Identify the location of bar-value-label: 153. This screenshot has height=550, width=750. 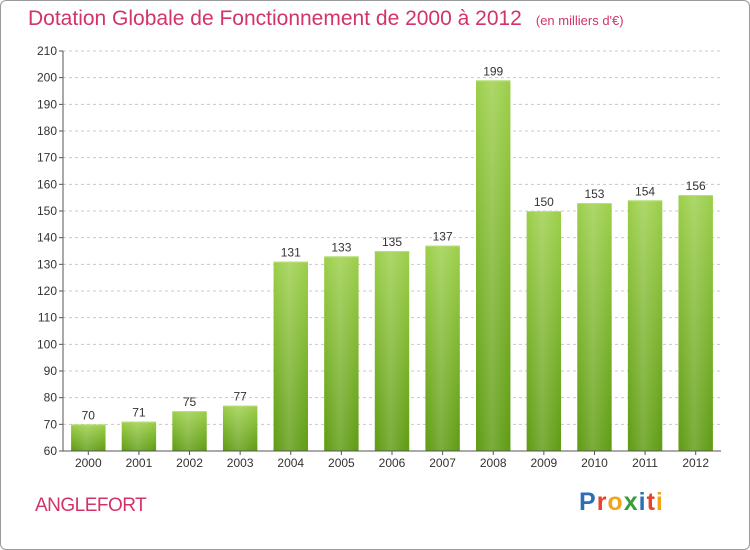
(594, 194).